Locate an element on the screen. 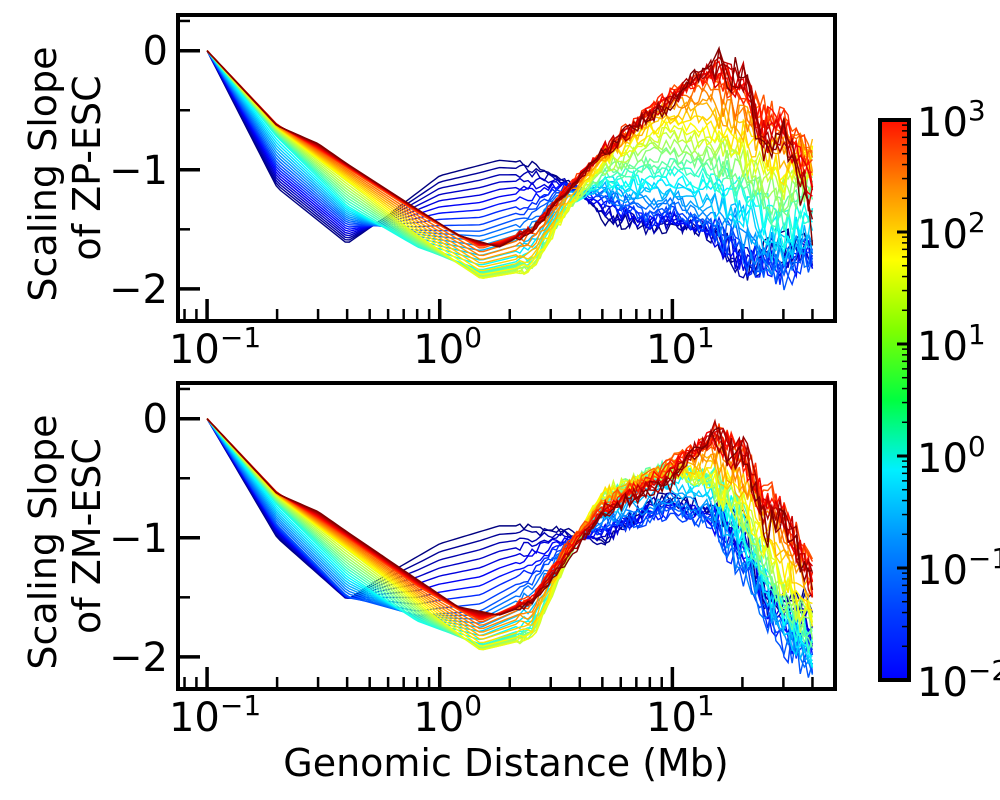  colorbar-frame is located at coordinates (894, 400).